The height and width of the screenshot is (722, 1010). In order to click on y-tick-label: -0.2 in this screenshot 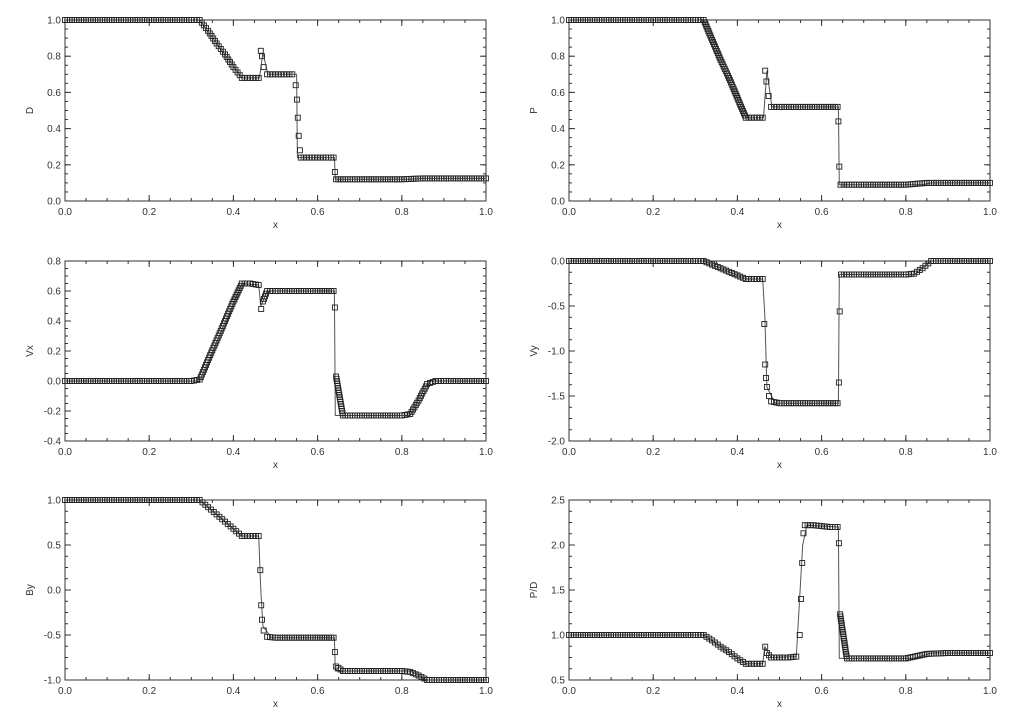, I will do `click(53, 412)`.